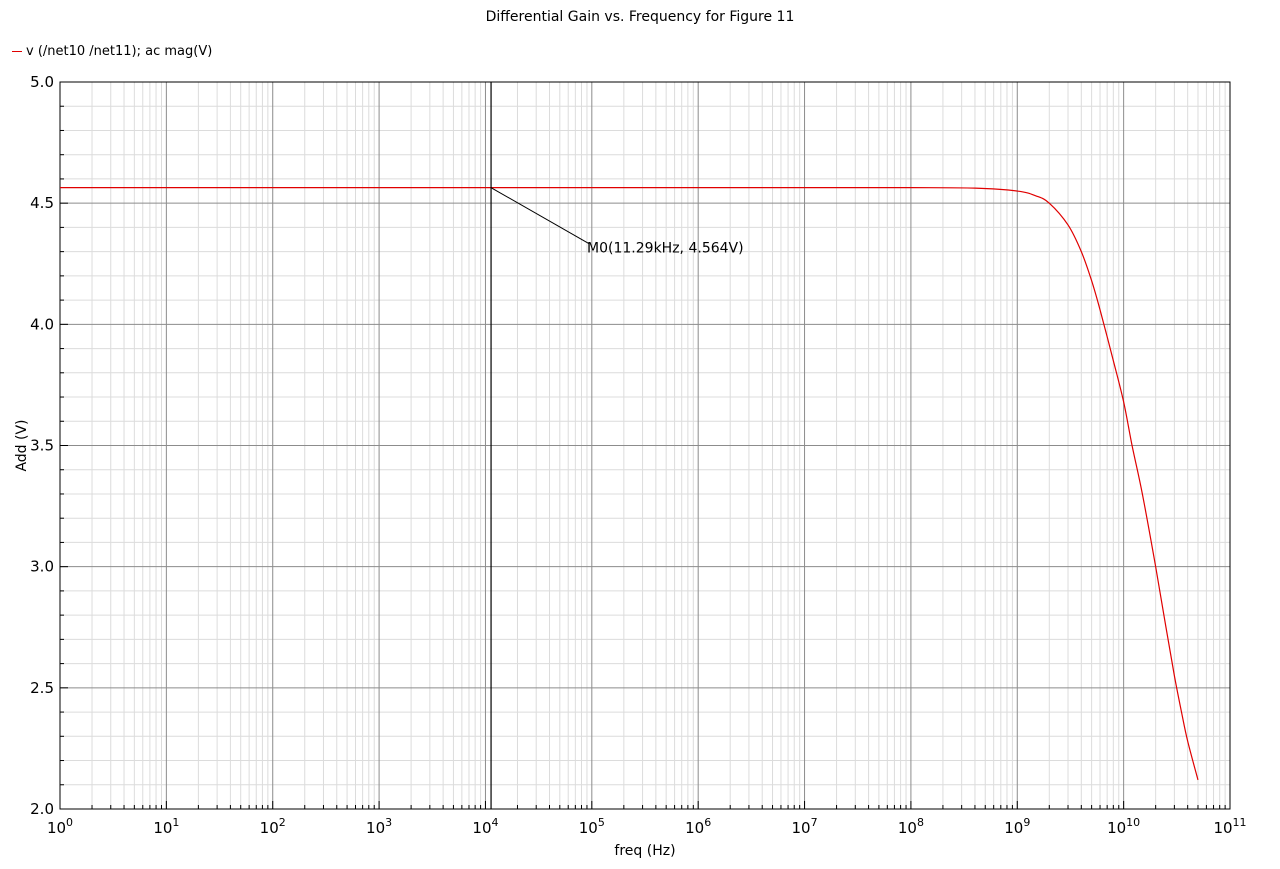  Describe the element at coordinates (17, 51) in the screenshot. I see `legend-swatch` at that location.